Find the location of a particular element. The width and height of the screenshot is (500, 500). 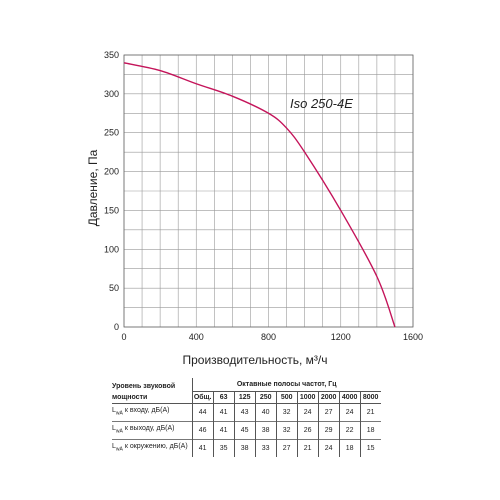

sound-power-cell: 44 is located at coordinates (202, 412).